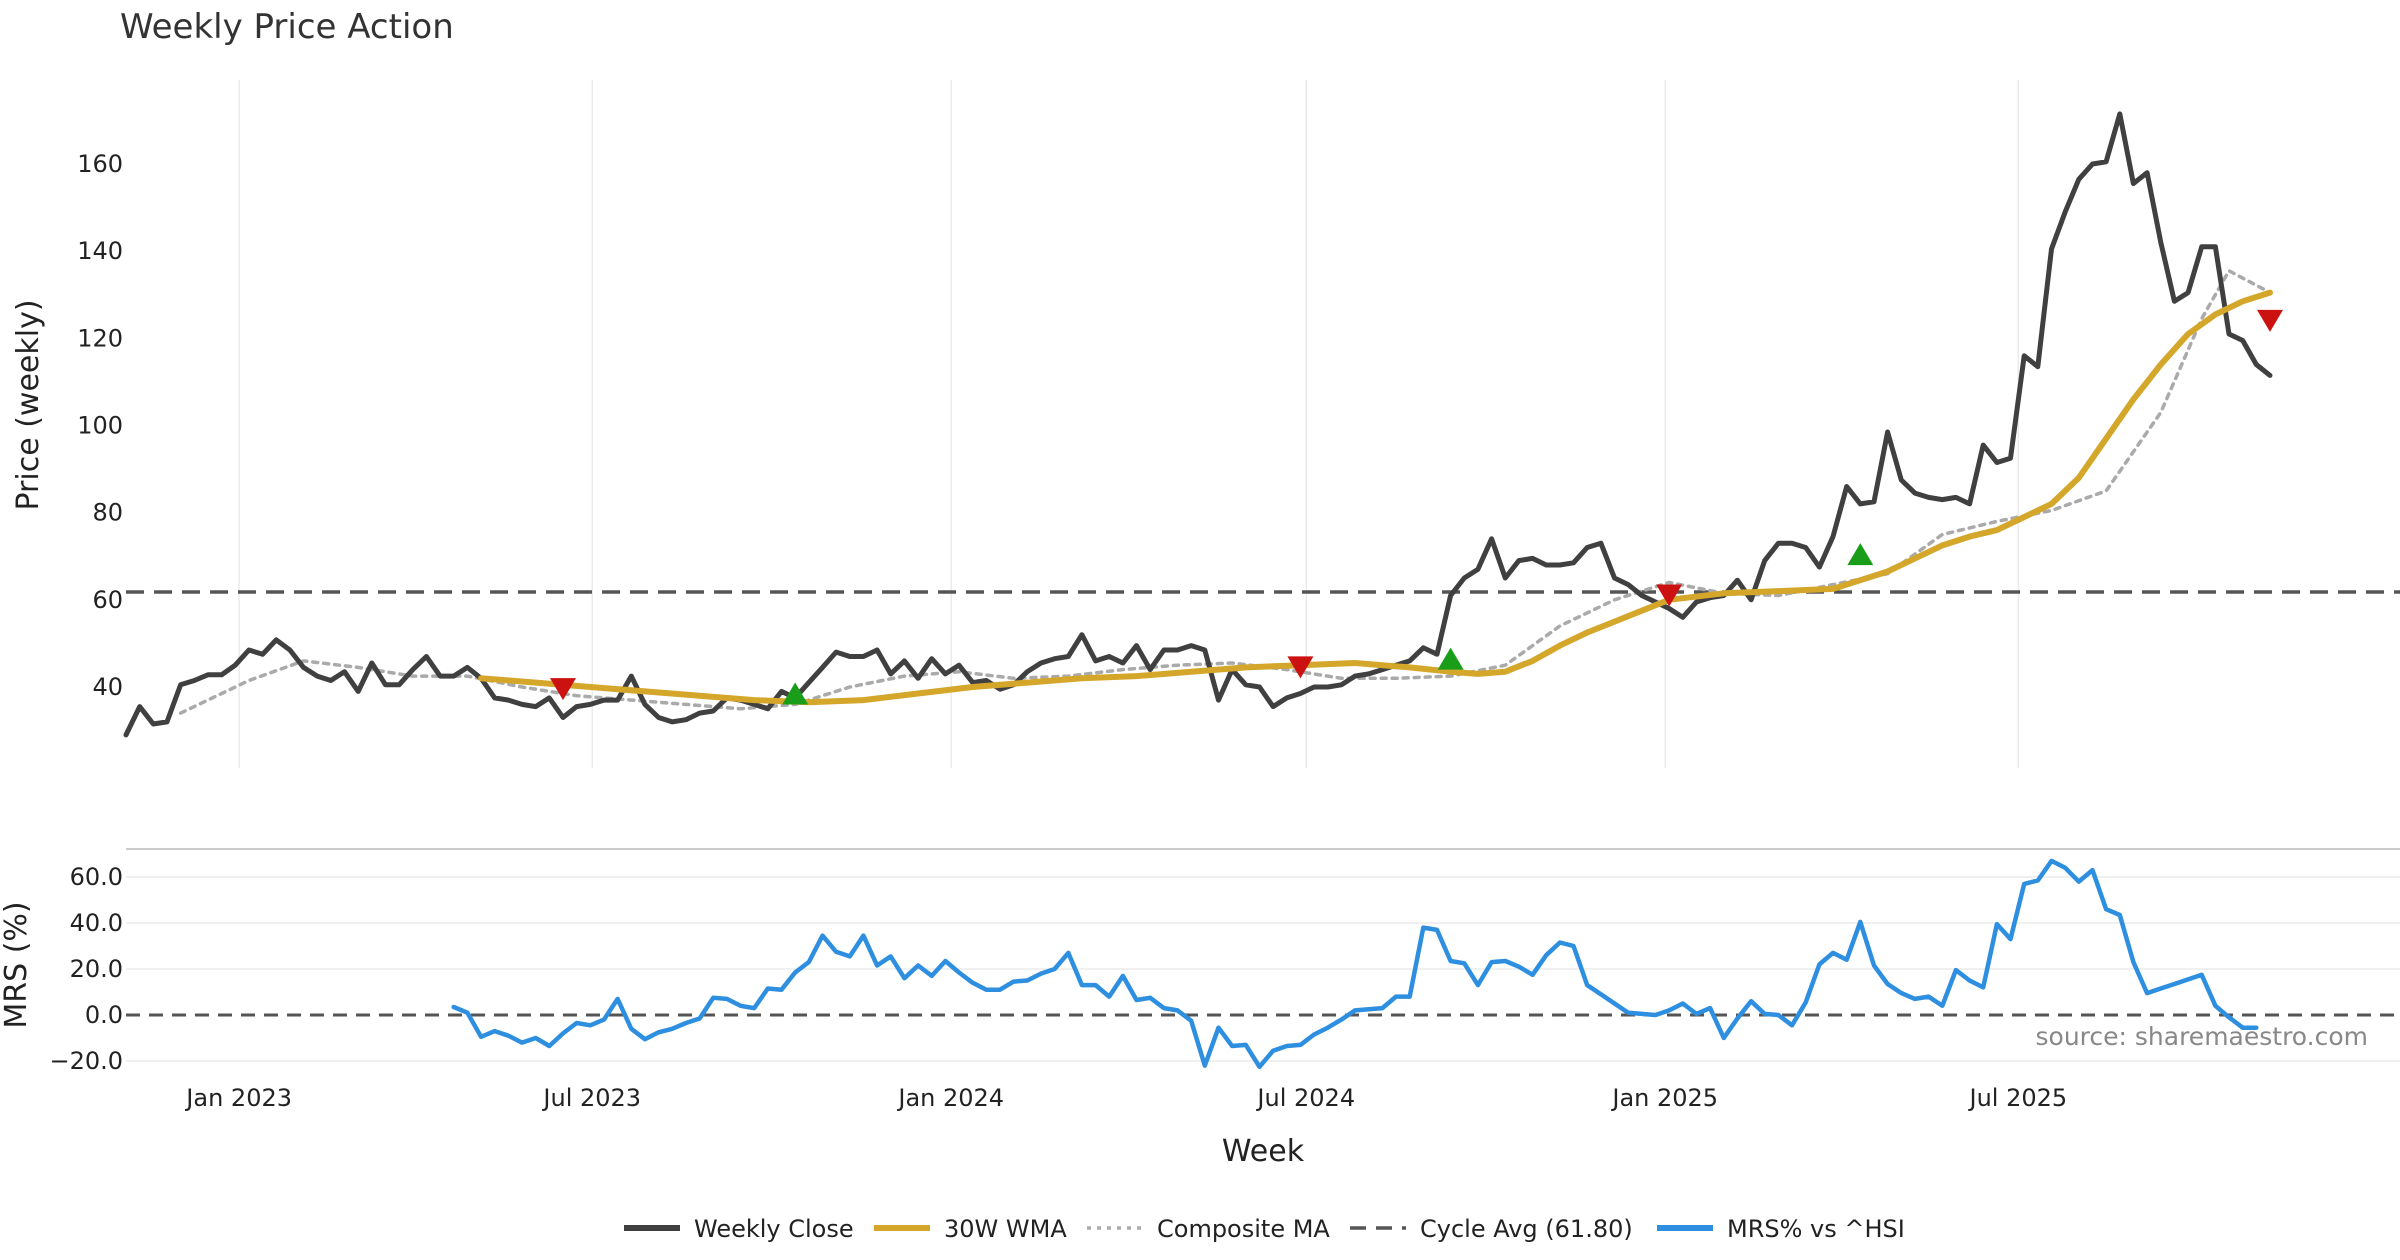 This screenshot has width=2400, height=1260. What do you see at coordinates (1664, 1098) in the screenshot?
I see `x-tick-label: Jan 2025` at bounding box center [1664, 1098].